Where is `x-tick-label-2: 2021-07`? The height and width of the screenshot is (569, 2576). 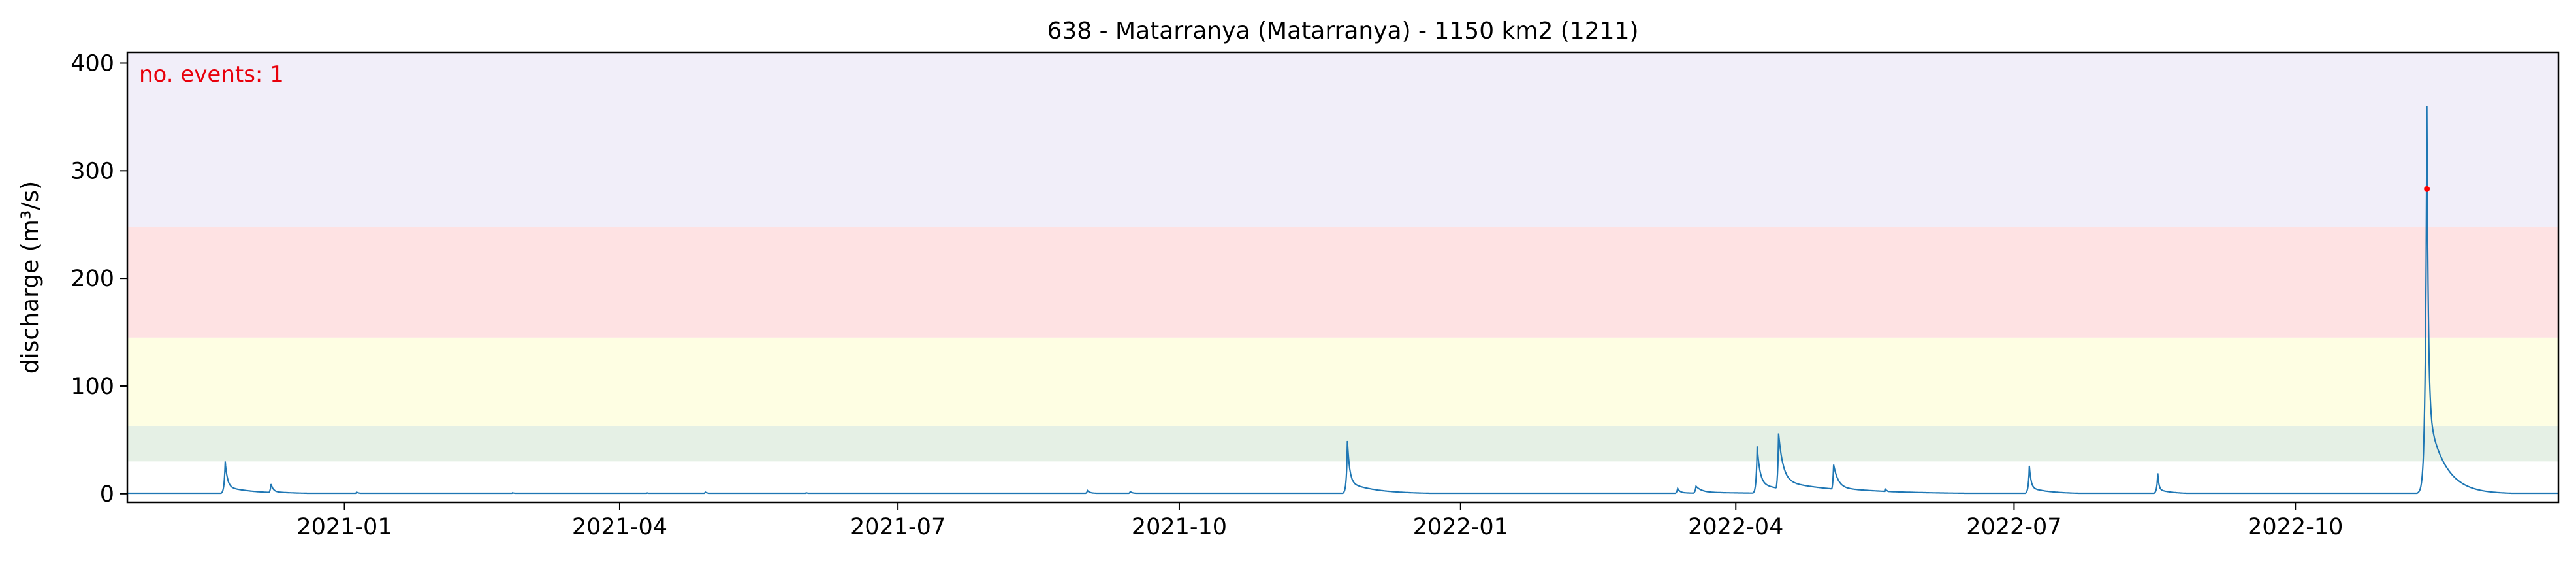 x-tick-label-2: 2021-07 is located at coordinates (898, 527).